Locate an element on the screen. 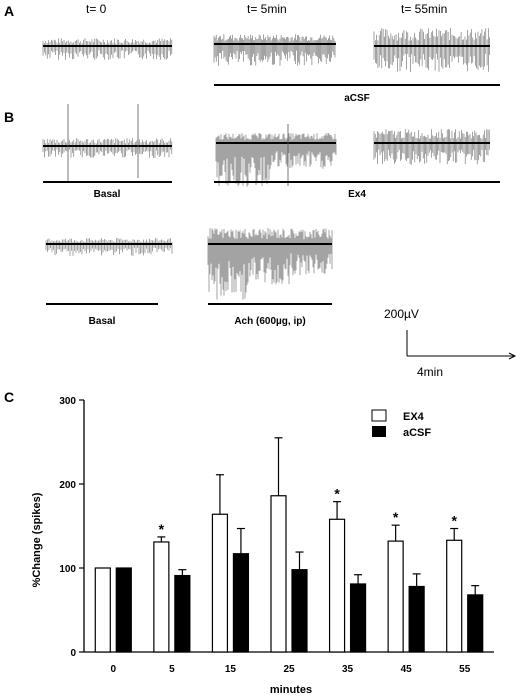 The width and height of the screenshot is (520, 695). panel-a-label: A is located at coordinates (9, 11).